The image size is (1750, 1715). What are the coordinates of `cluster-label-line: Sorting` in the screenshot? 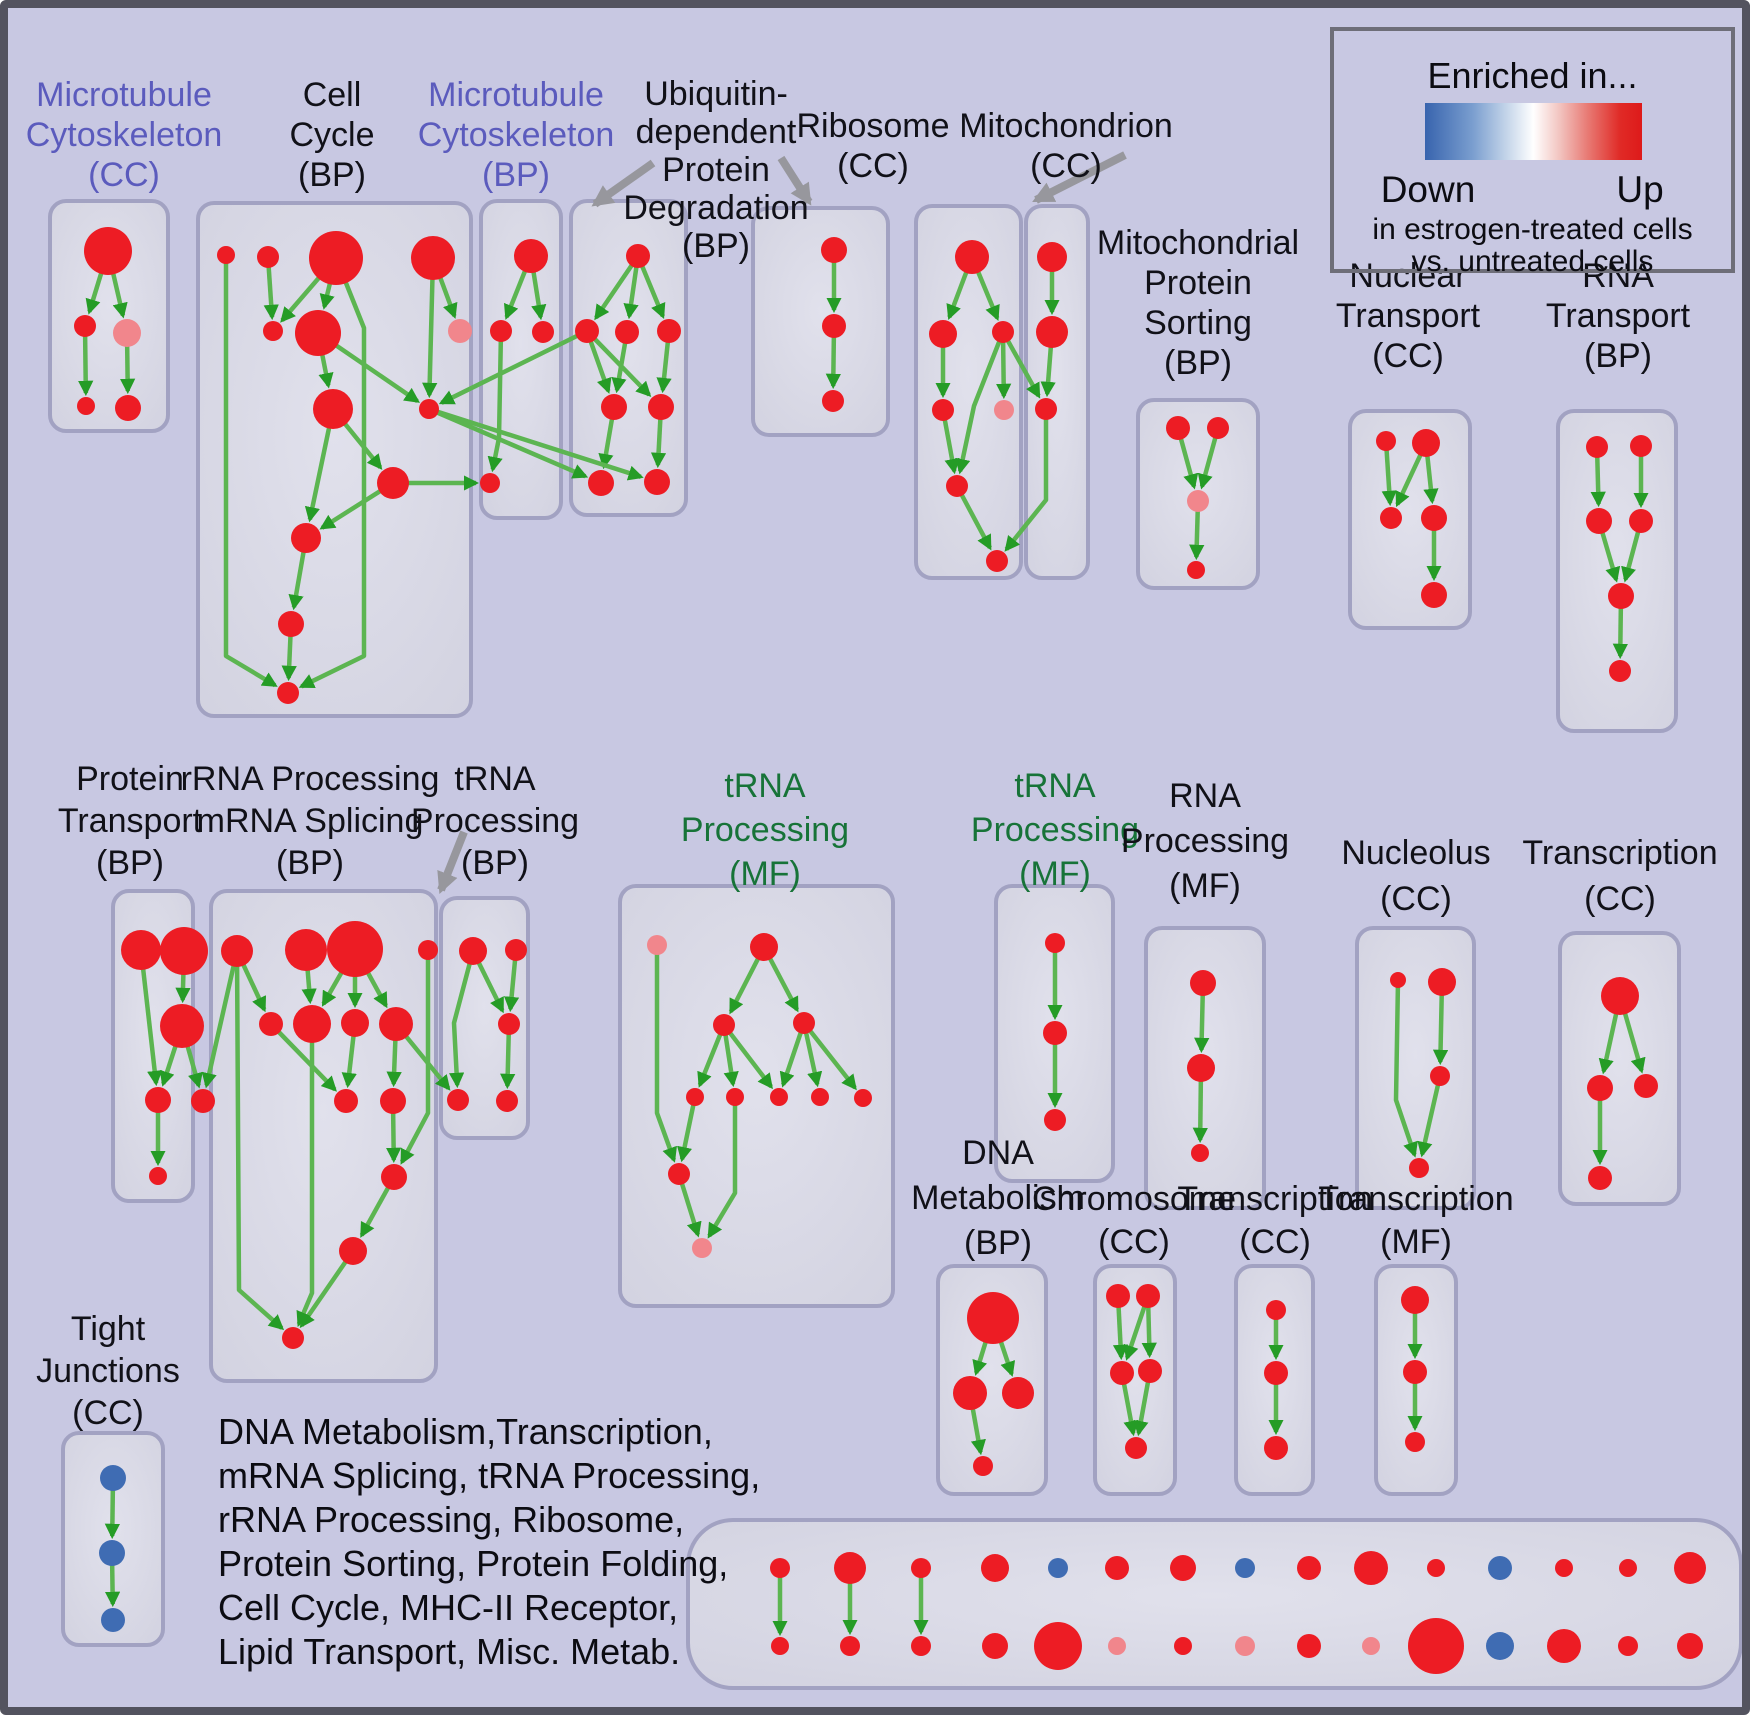 It's located at (1198, 323).